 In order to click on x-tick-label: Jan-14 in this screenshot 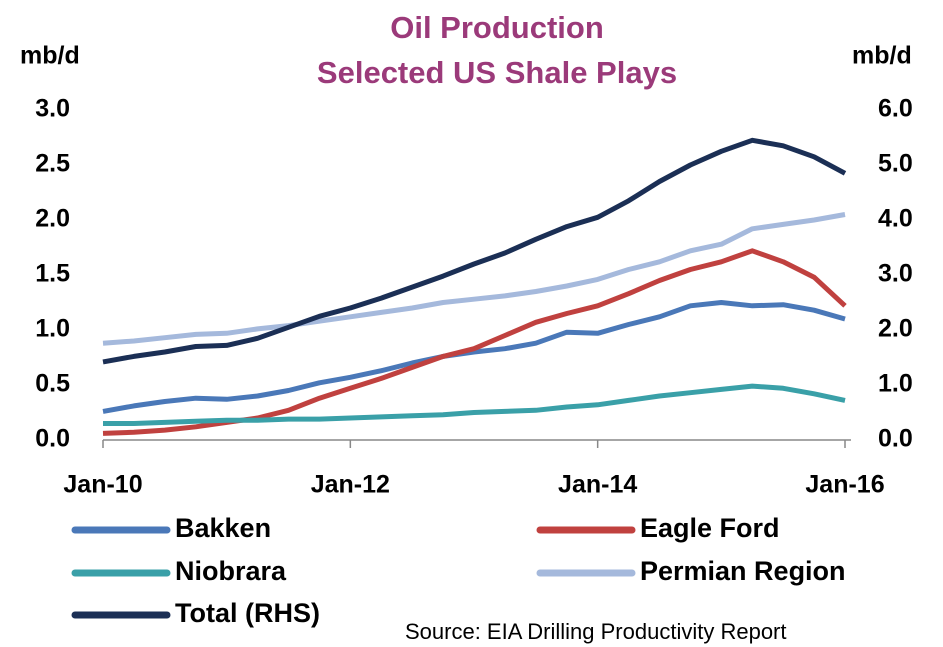, I will do `click(597, 485)`.